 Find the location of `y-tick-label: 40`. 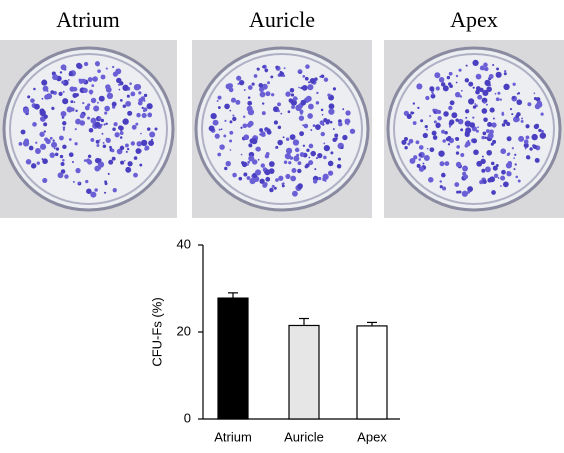

y-tick-label: 40 is located at coordinates (184, 243).